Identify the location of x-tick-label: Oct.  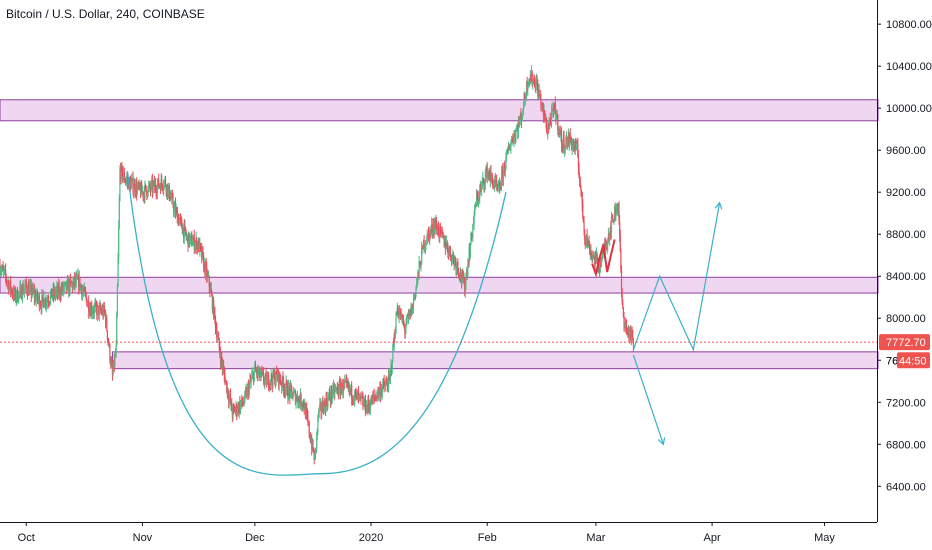
(26, 538).